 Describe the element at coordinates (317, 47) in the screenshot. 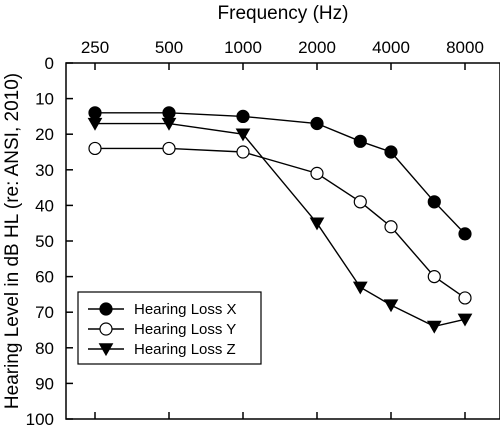

I see `x-tick-label: 2000` at that location.